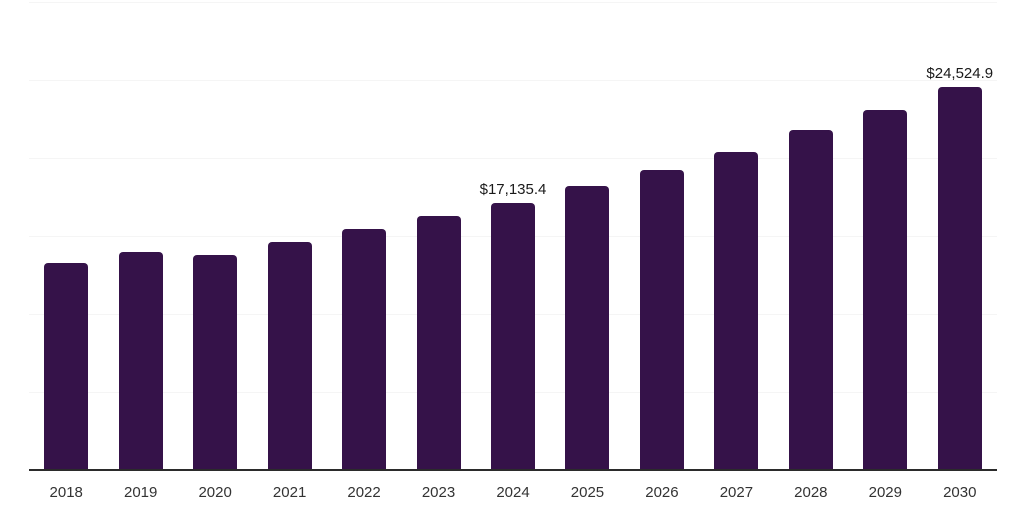 This screenshot has width=1024, height=512. Describe the element at coordinates (959, 278) in the screenshot. I see `bar-2030` at that location.